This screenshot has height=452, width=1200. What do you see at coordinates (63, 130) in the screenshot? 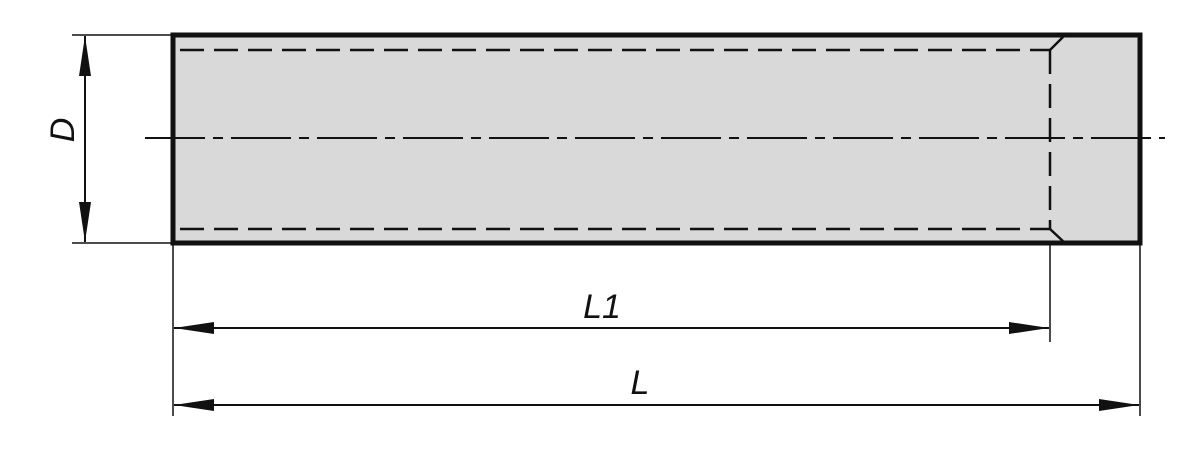
I see `diameter-label: D` at bounding box center [63, 130].